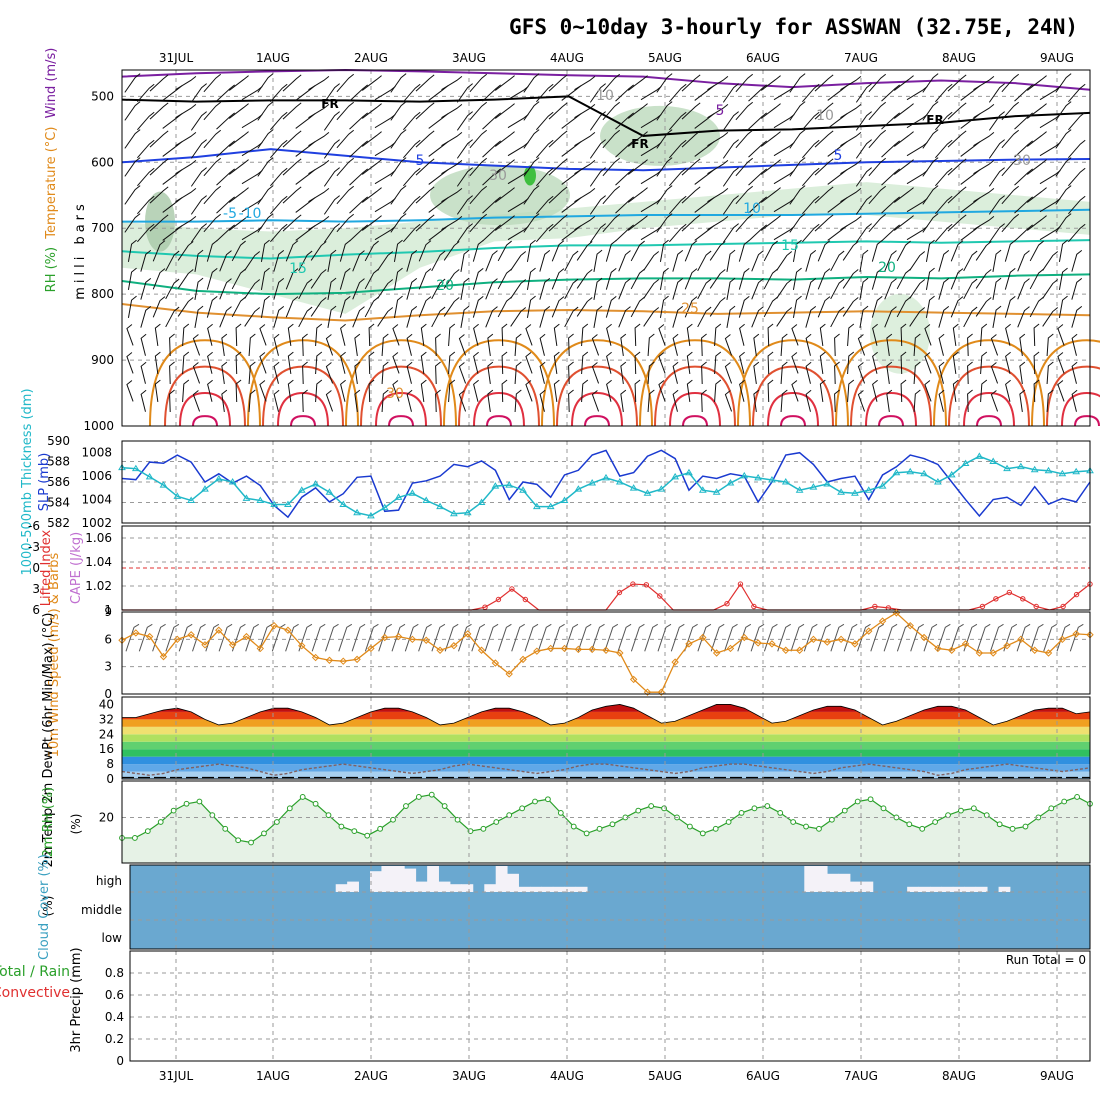  I want to click on precip-ticks: 0.8 0.6 0.4 0.2 0, so click(114, 1017).